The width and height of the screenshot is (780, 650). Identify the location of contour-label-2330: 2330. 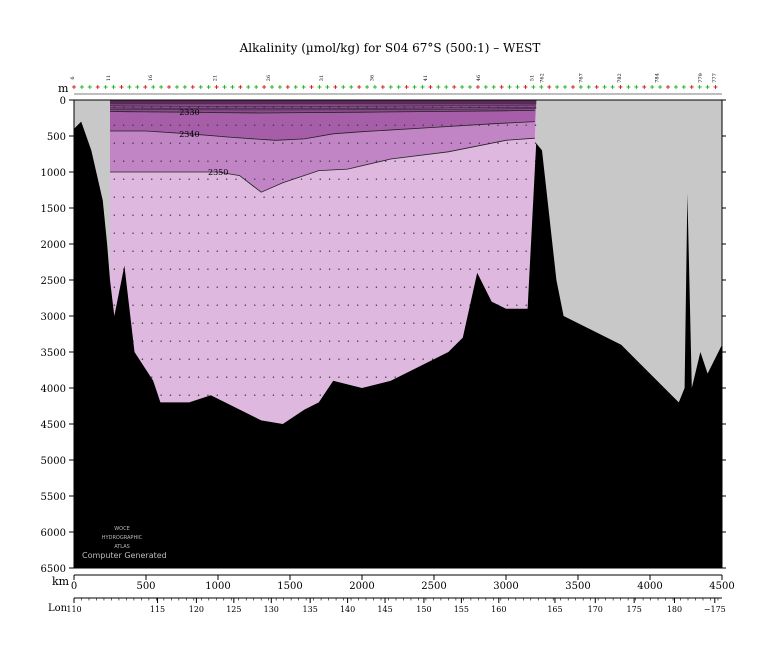
(189, 112).